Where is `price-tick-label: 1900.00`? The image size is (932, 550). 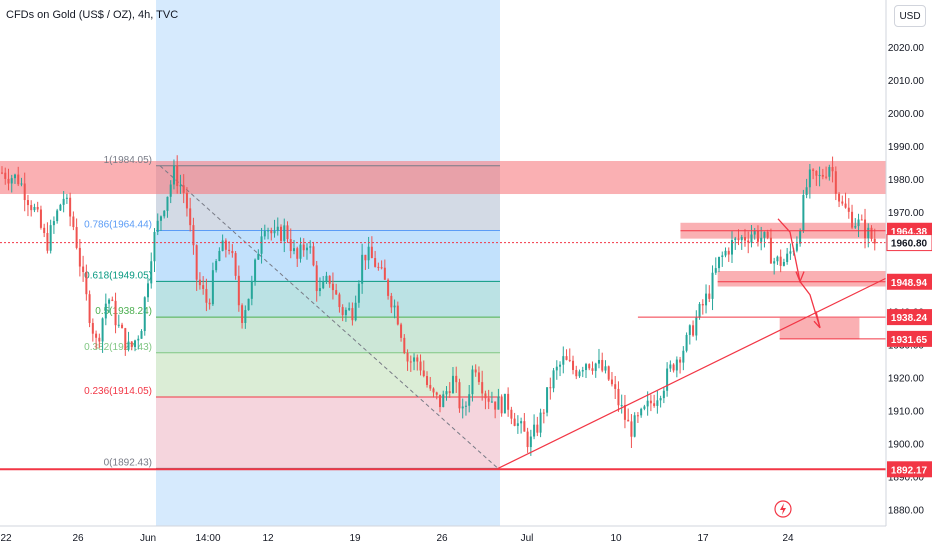
price-tick-label: 1900.00 is located at coordinates (906, 444).